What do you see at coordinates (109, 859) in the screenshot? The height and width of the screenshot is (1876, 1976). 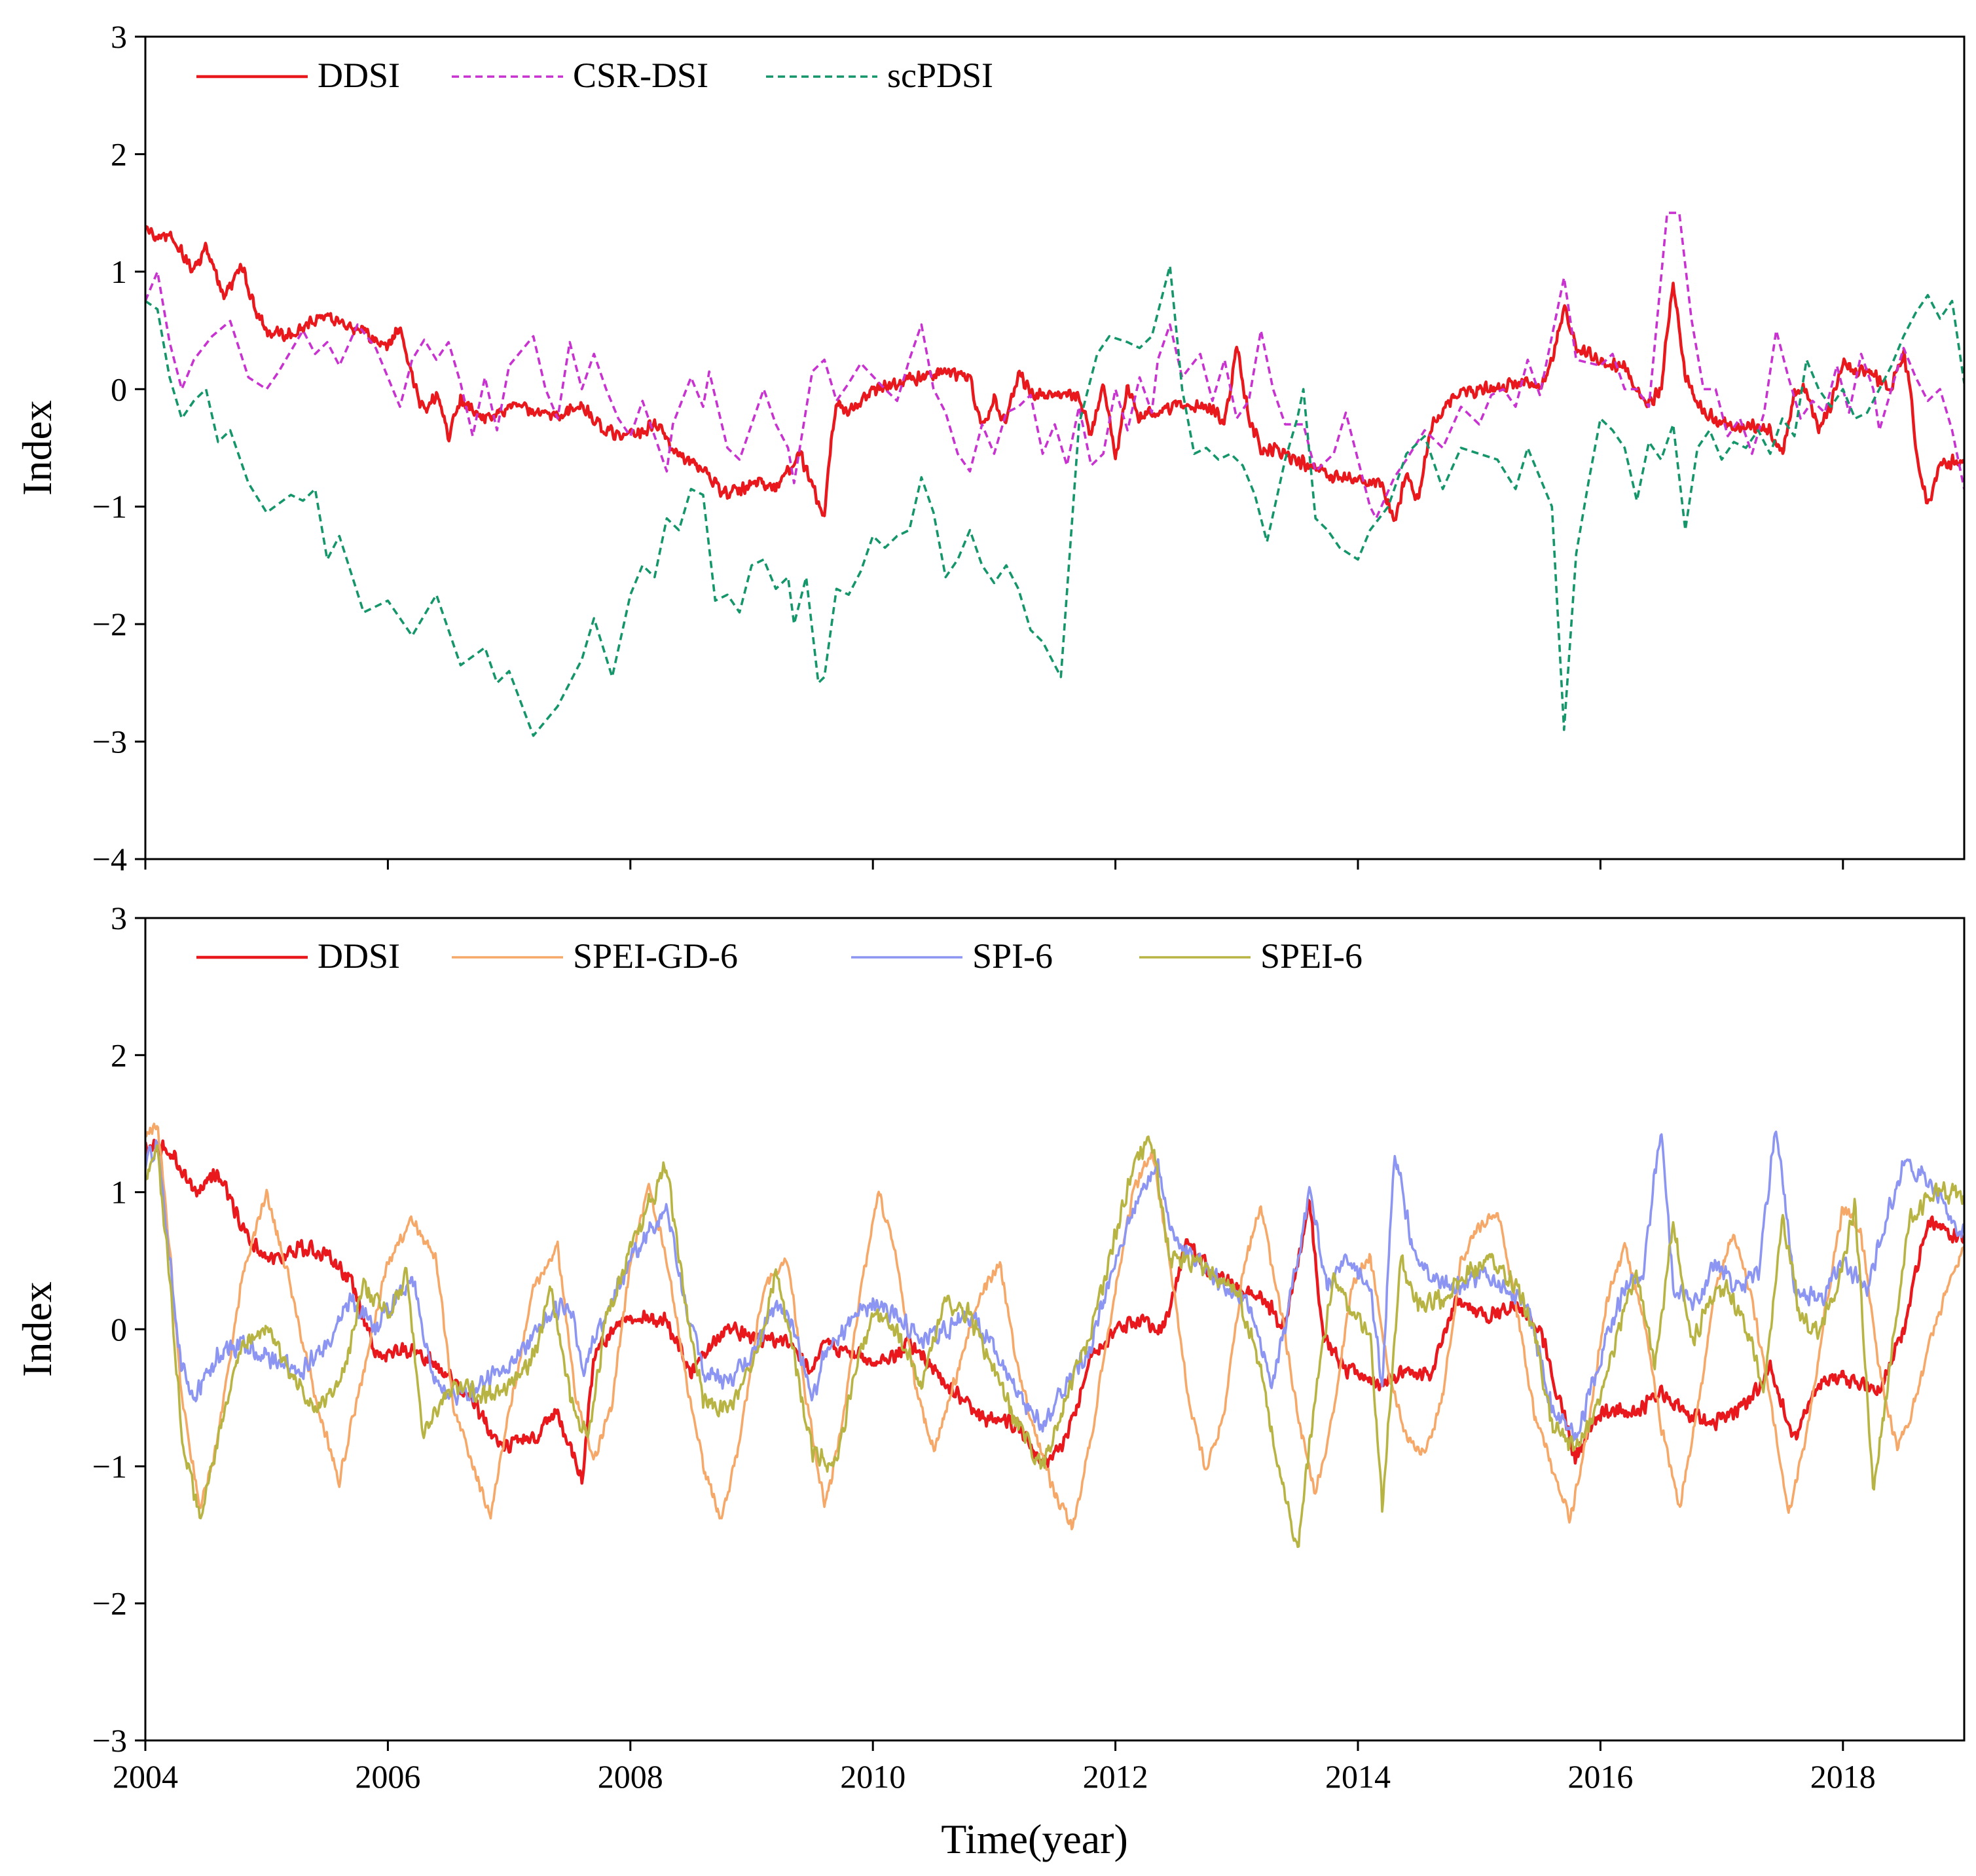 I see `y-tick-label: −4` at bounding box center [109, 859].